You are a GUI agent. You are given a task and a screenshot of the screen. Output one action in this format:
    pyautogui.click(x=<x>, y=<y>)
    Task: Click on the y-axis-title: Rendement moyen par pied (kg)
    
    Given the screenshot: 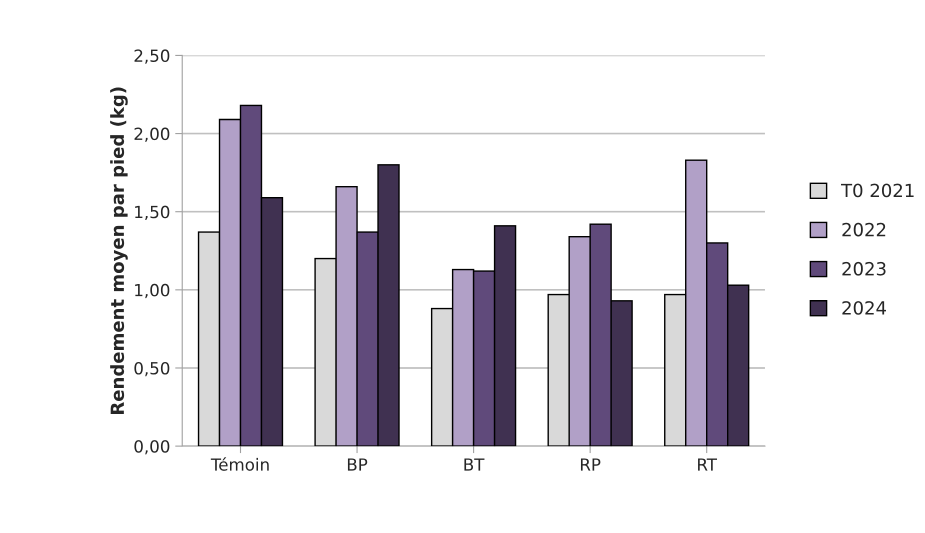 What is the action you would take?
    pyautogui.click(x=119, y=250)
    